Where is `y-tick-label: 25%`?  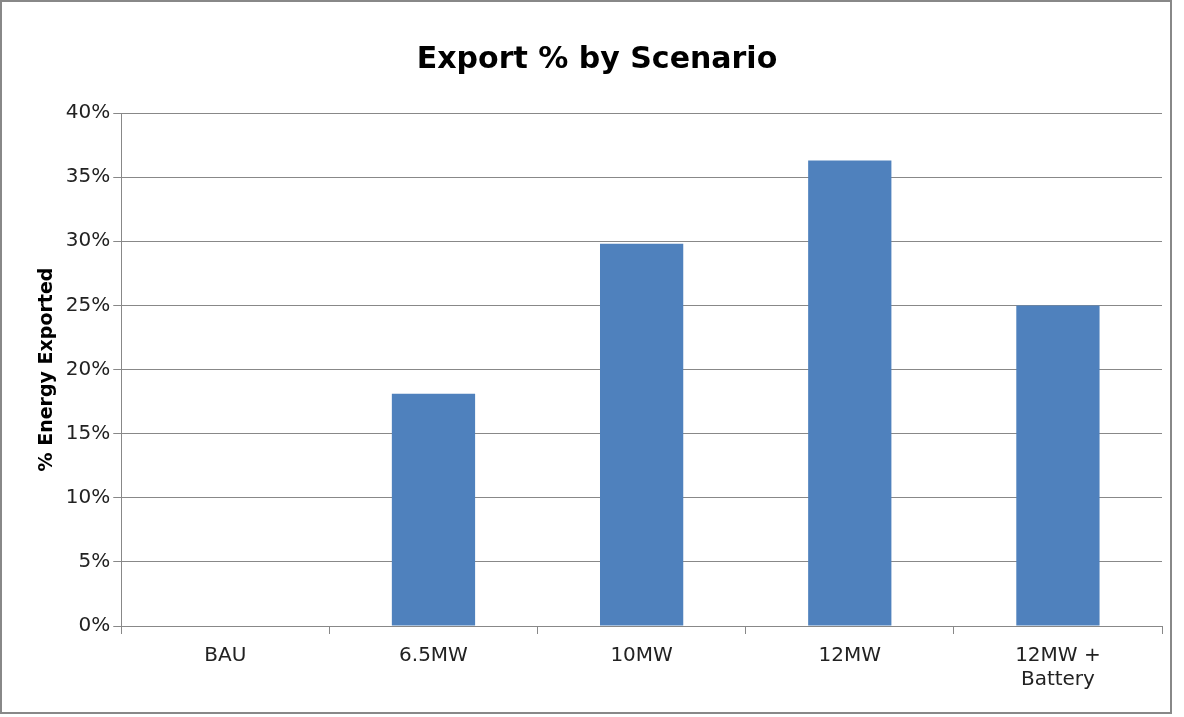
y-tick-label: 25% is located at coordinates (88, 303).